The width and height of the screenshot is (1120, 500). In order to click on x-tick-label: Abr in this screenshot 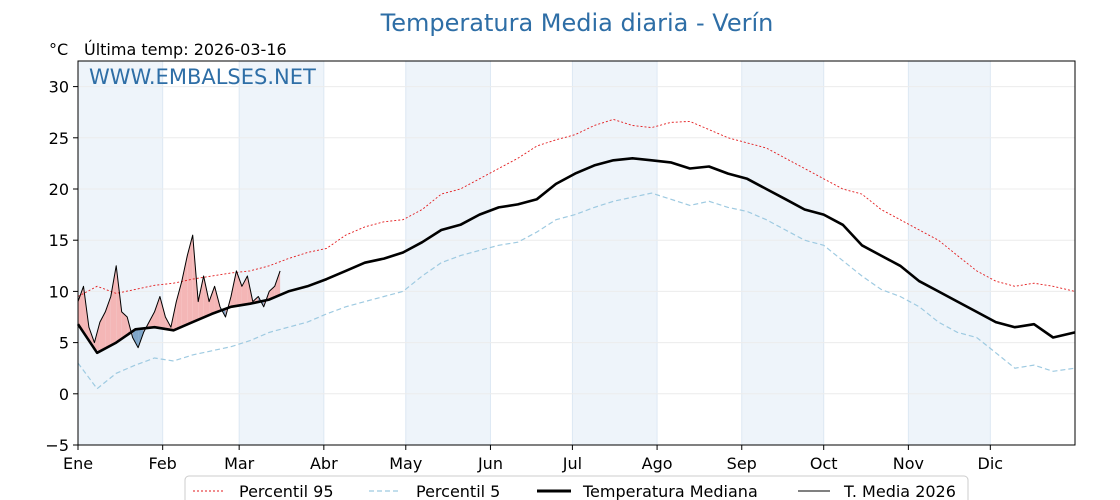, I will do `click(324, 463)`.